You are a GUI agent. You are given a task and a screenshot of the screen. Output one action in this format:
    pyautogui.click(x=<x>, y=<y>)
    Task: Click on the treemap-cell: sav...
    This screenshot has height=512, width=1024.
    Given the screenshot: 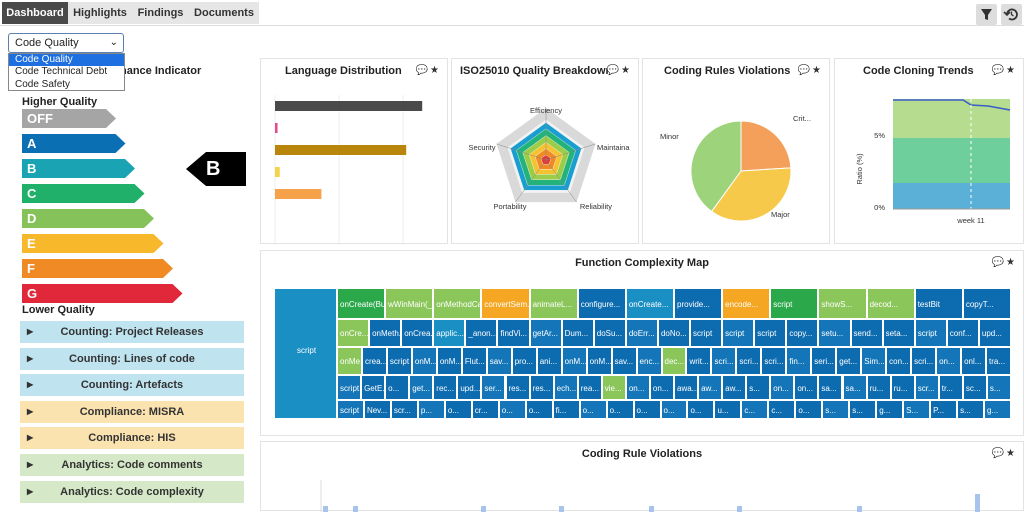 What is the action you would take?
    pyautogui.click(x=624, y=361)
    